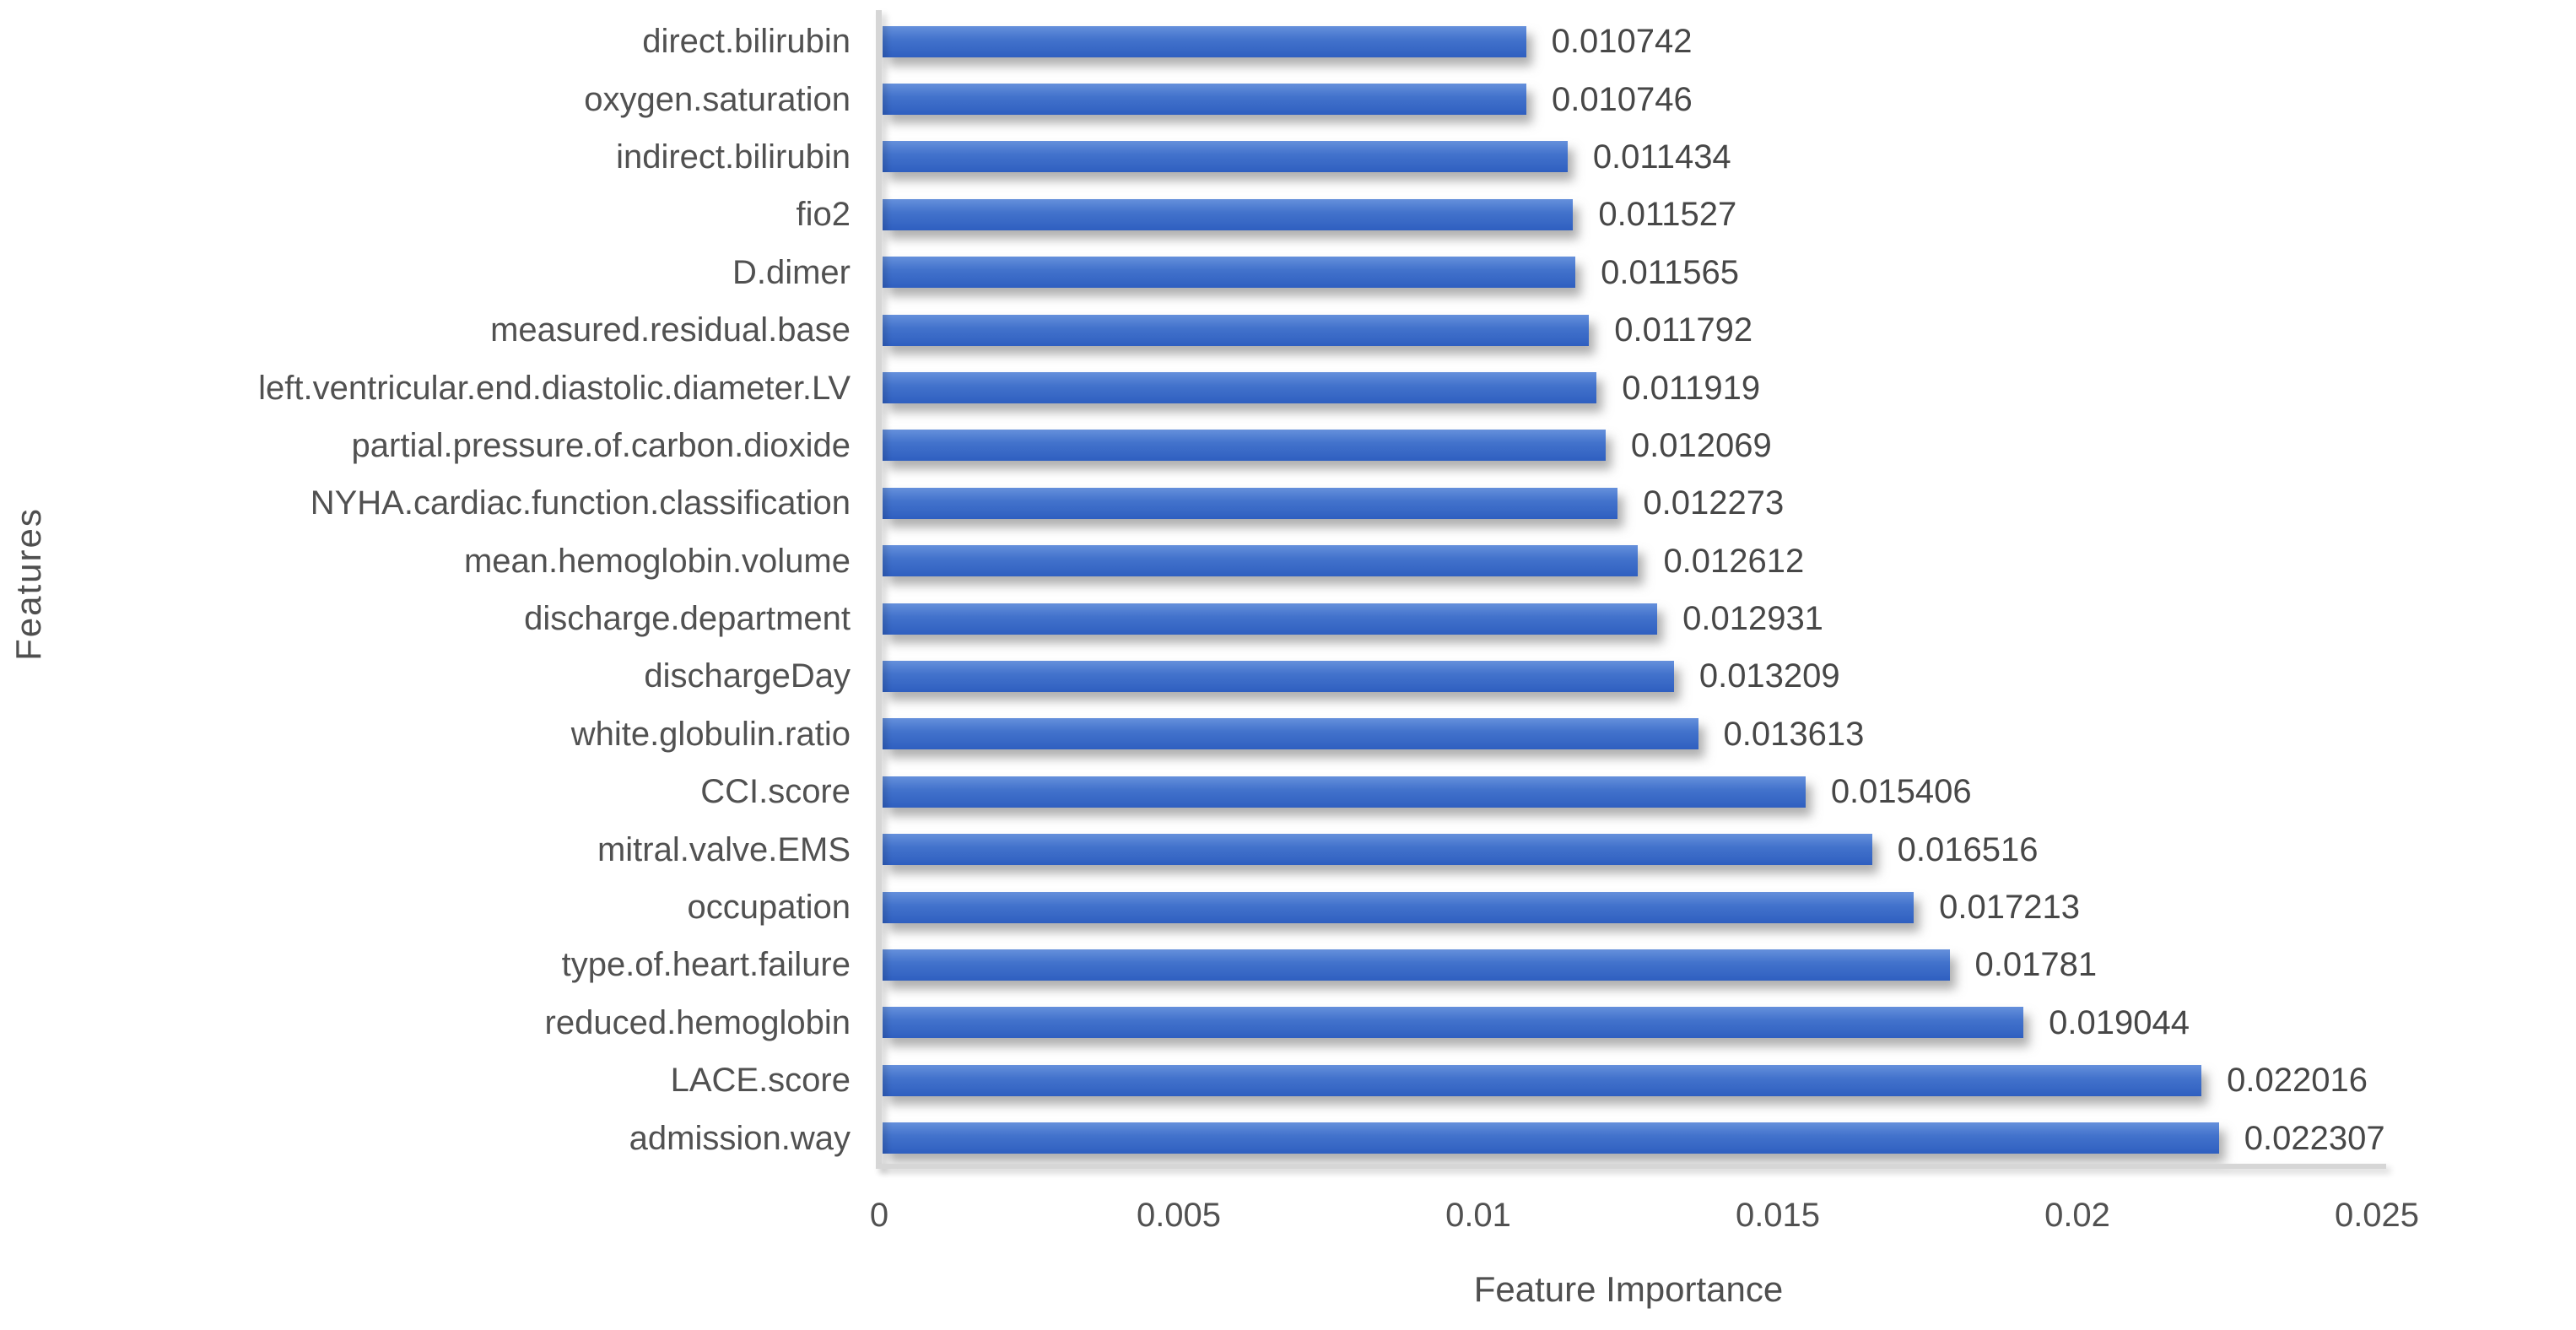 The width and height of the screenshot is (2576, 1330). What do you see at coordinates (1769, 676) in the screenshot?
I see `value-label: 0.013209` at bounding box center [1769, 676].